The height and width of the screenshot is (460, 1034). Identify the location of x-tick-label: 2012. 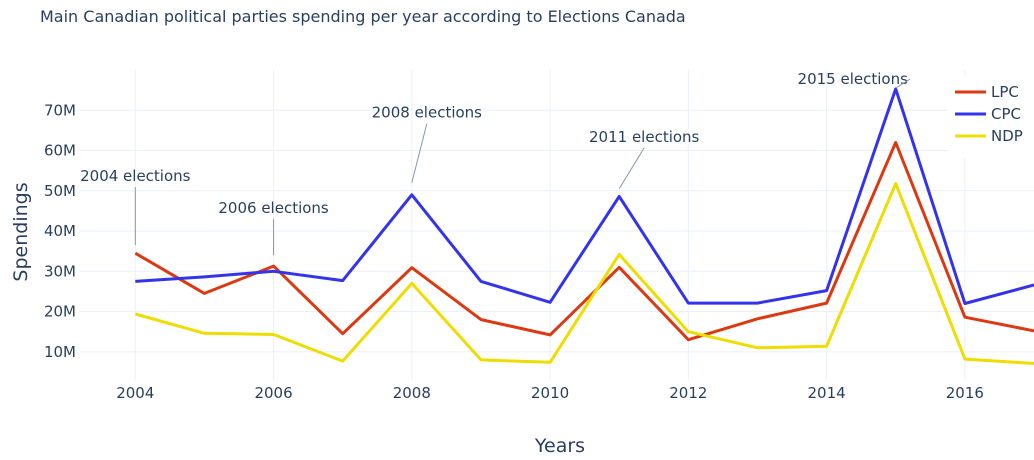
(688, 393).